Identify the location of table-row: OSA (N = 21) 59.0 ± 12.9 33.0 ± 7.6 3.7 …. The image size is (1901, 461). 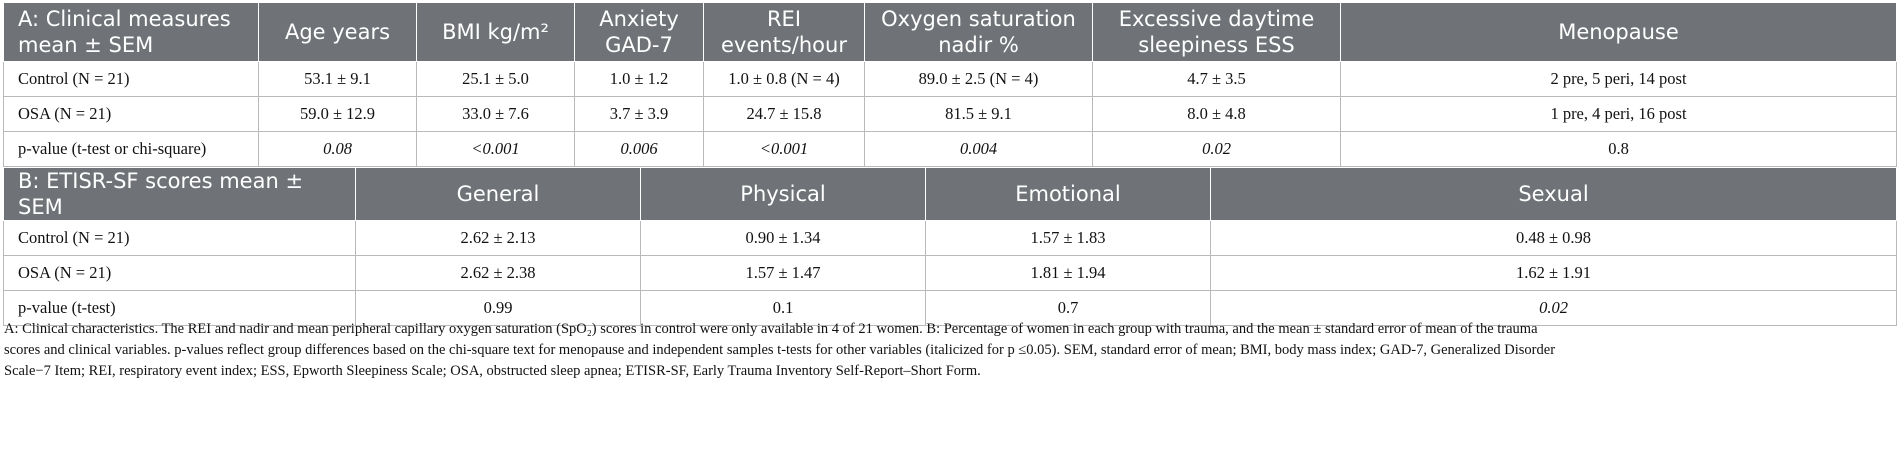
(950, 114).